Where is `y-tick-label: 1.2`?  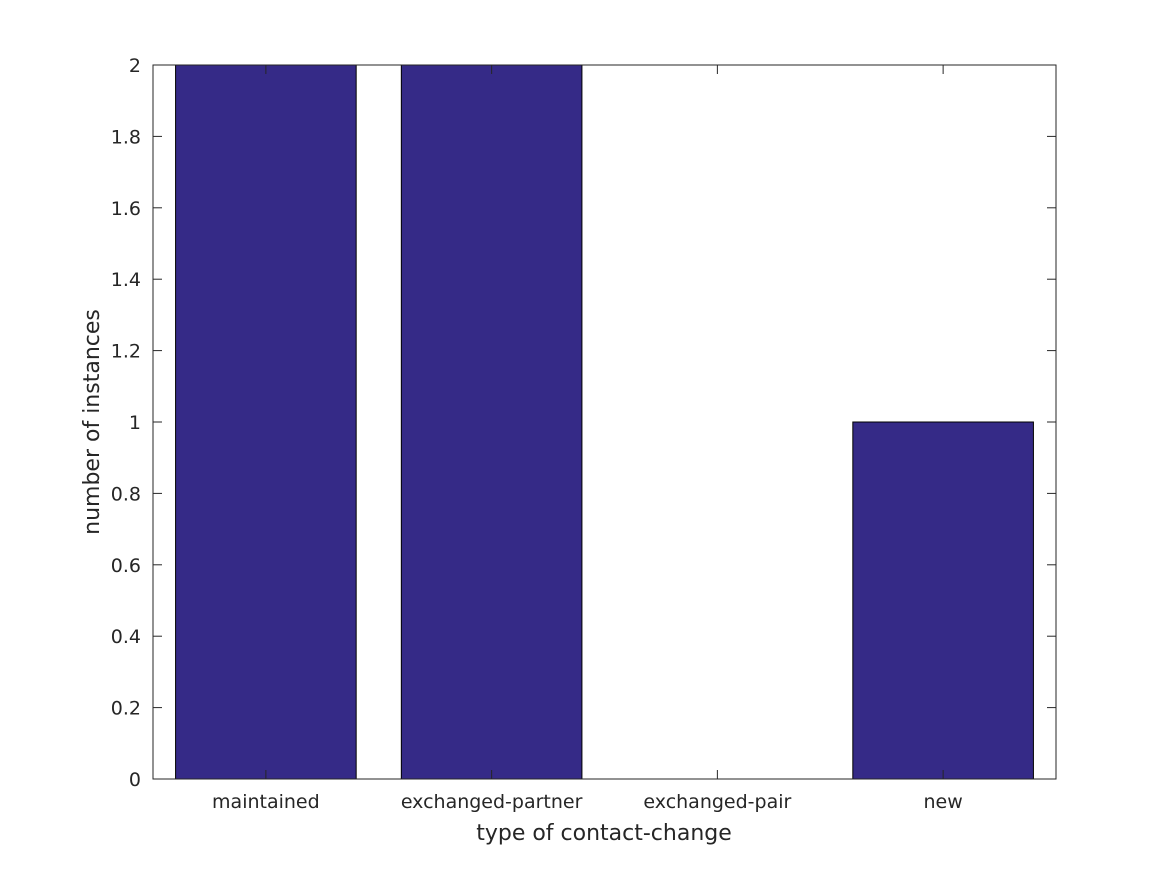
y-tick-label: 1.2 is located at coordinates (126, 352).